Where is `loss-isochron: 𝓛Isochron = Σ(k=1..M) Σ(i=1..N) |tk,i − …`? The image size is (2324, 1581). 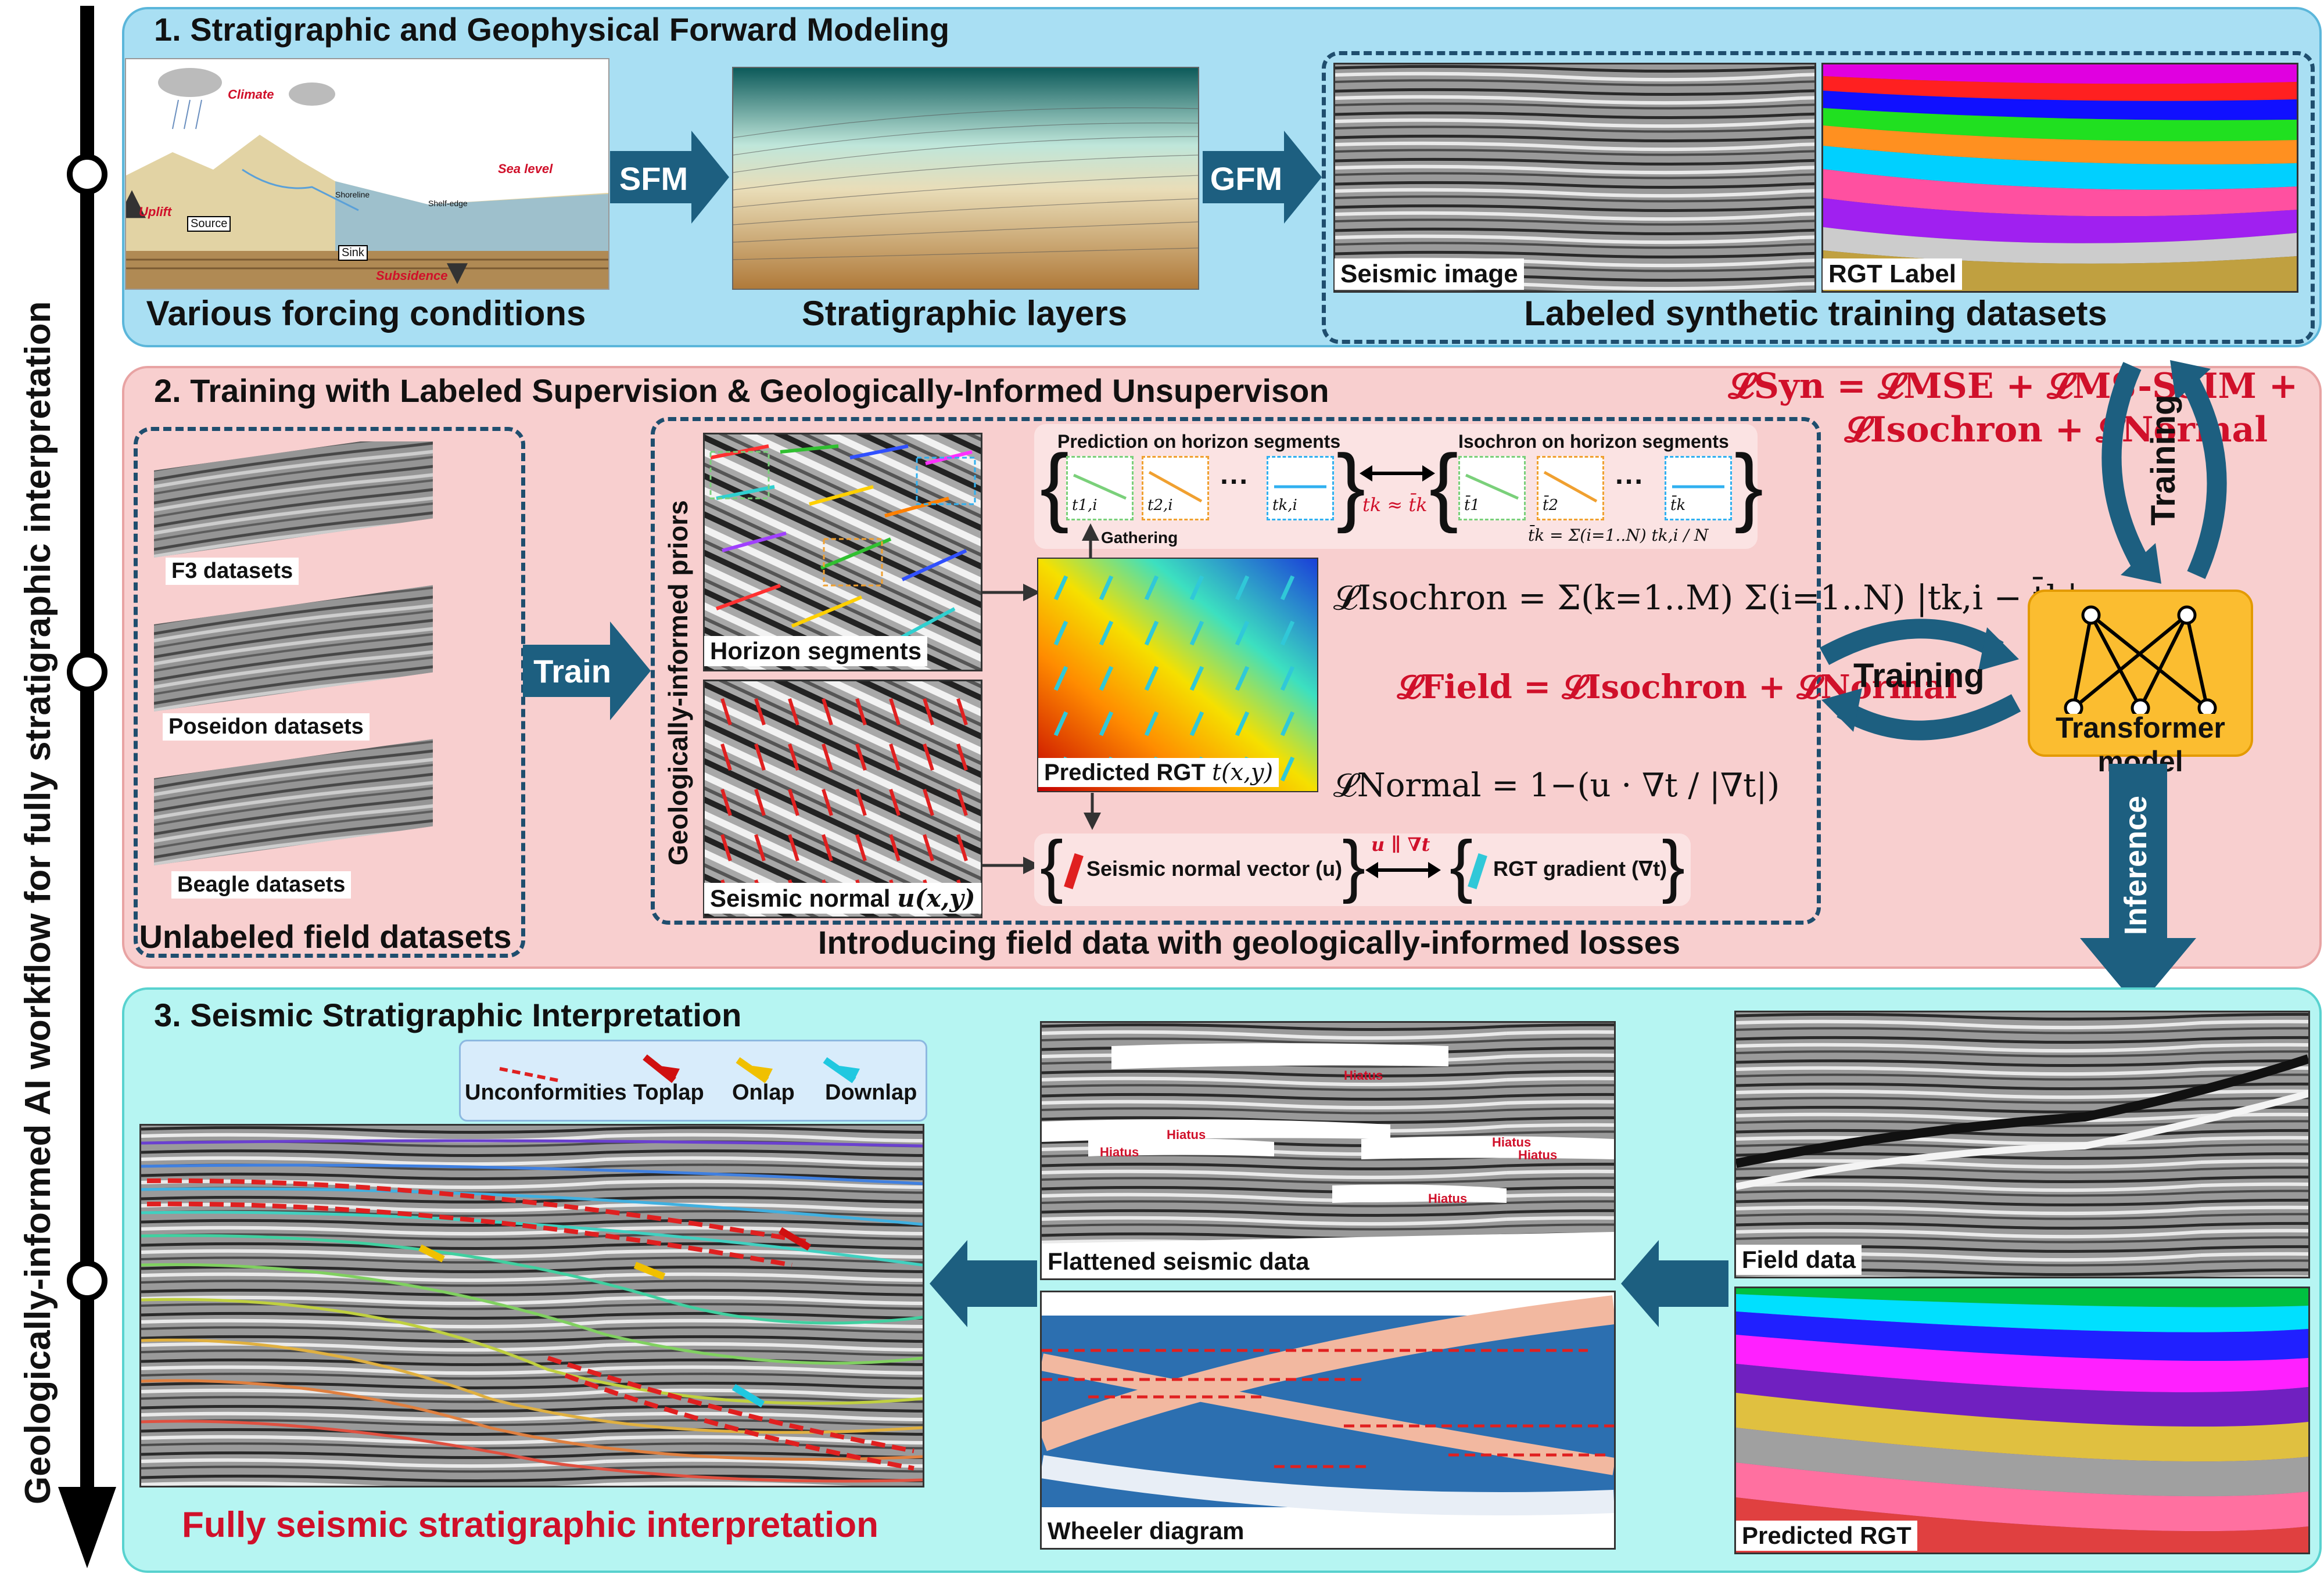 loss-isochron: 𝓛Isochron = Σ(k=1..M) Σ(i=1..N) |tk,i − … is located at coordinates (1705, 597).